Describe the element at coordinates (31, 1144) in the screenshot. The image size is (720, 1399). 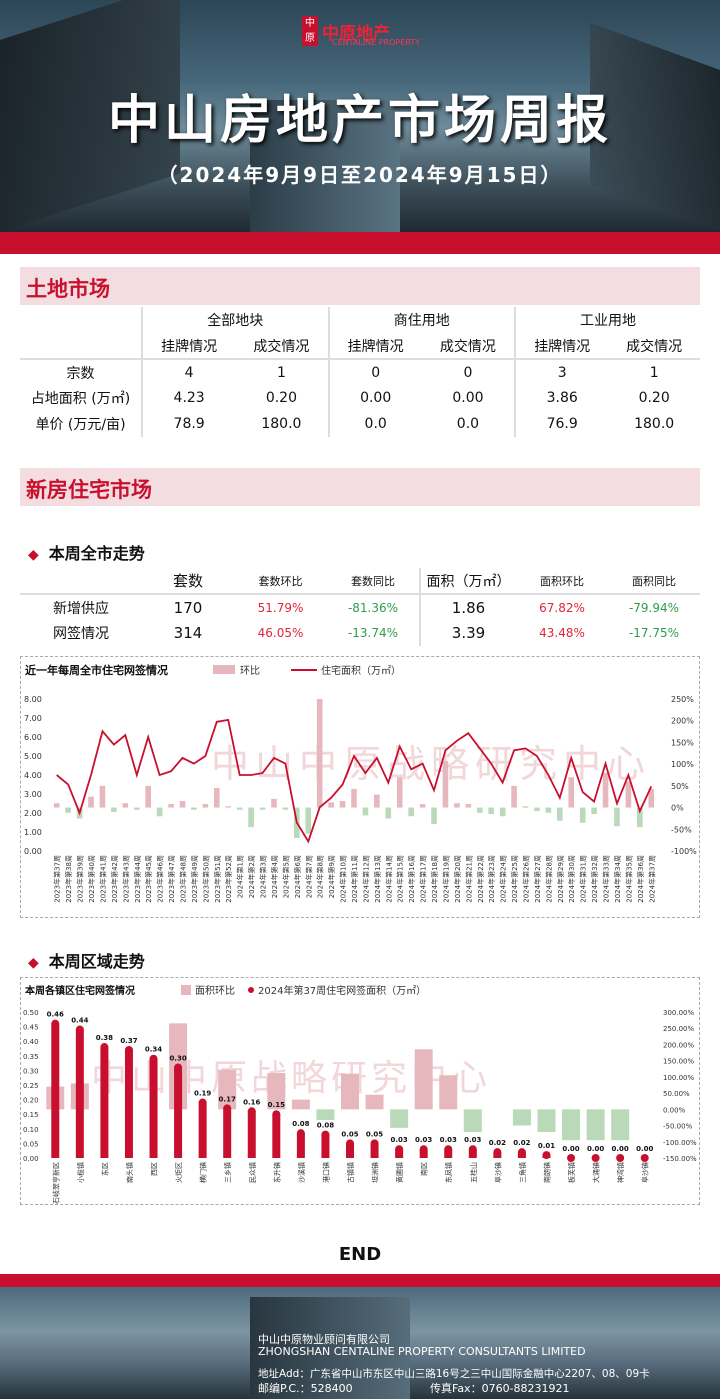
I see `y-tick-label: 0.05` at that location.